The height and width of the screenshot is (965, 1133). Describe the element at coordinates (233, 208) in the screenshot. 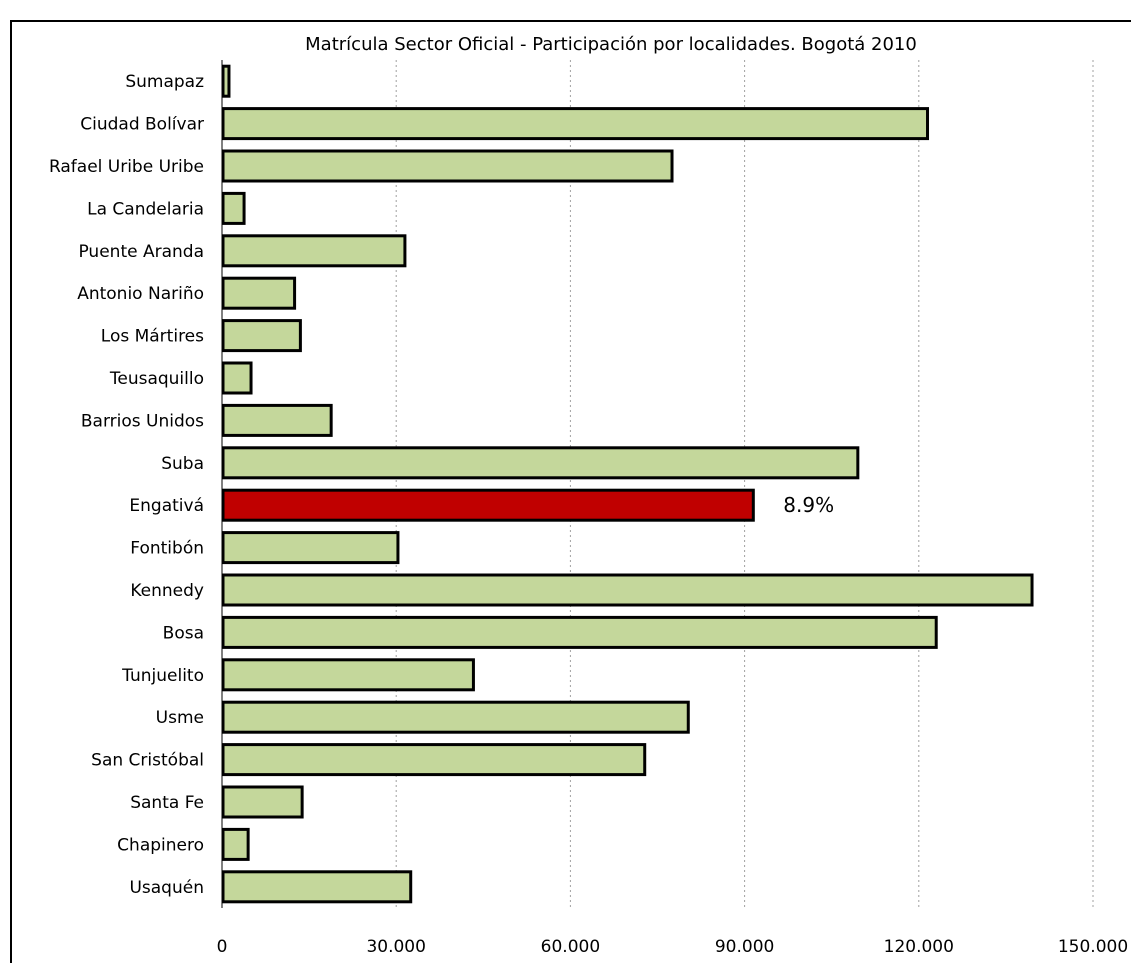

I see `bar-la-candelaria` at that location.